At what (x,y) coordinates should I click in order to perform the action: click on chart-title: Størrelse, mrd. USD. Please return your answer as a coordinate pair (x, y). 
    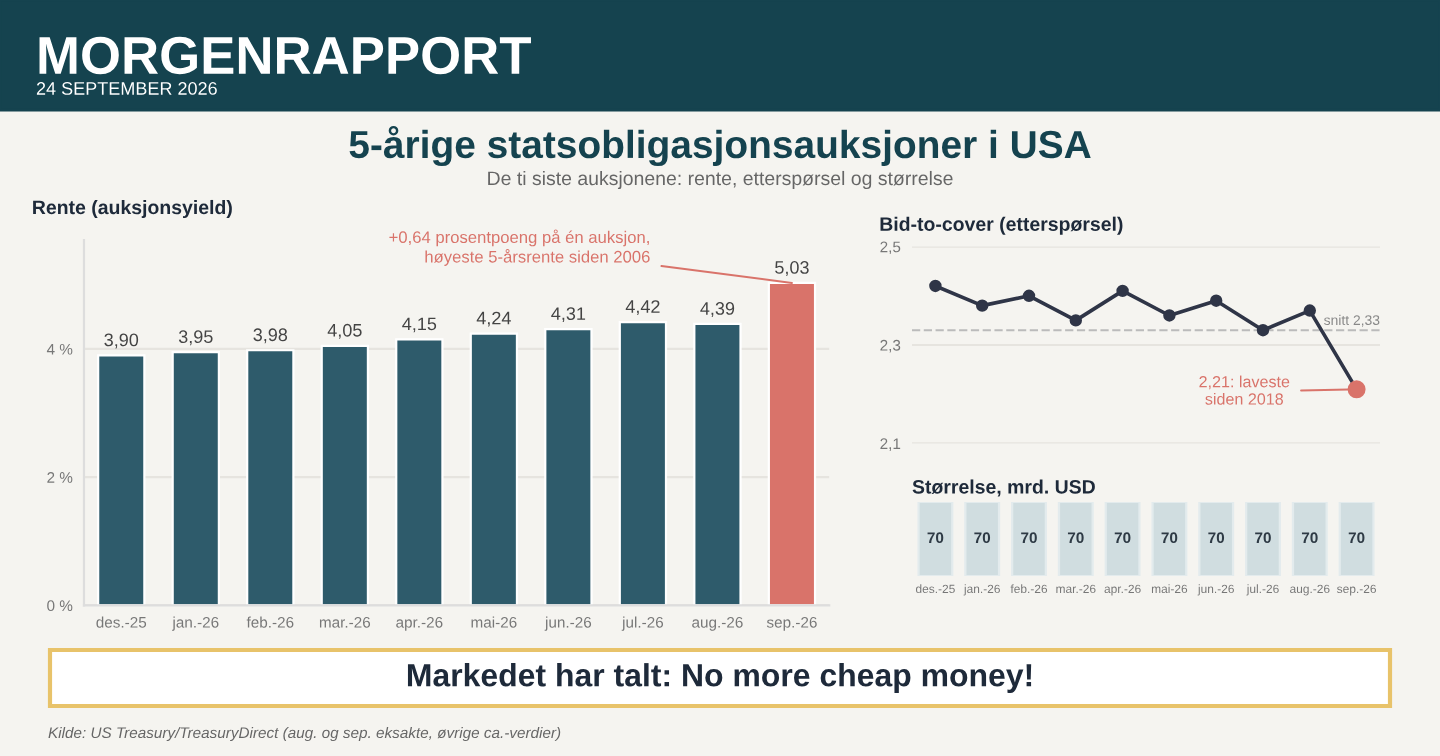
    Looking at the image, I should click on (1003, 488).